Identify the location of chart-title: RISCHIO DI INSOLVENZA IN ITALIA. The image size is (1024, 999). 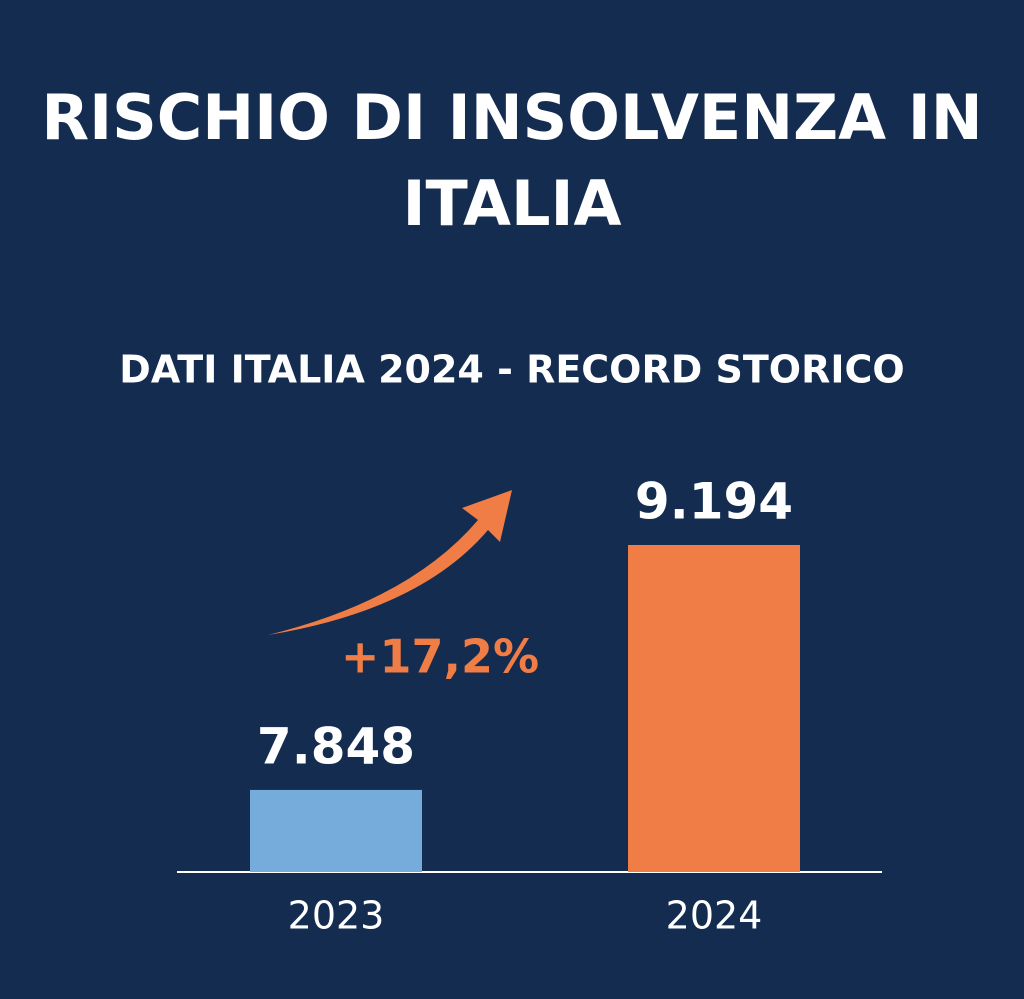
(512, 160).